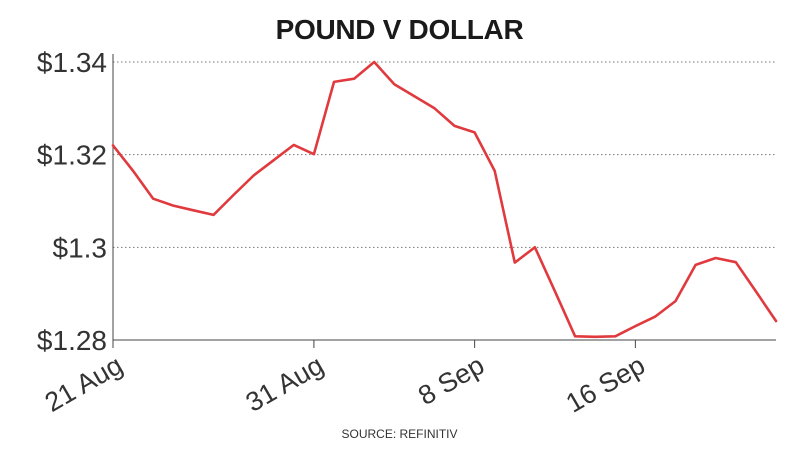 Image resolution: width=799 pixels, height=449 pixels. What do you see at coordinates (72, 340) in the screenshot?
I see `y-tick-label-3: $1.28` at bounding box center [72, 340].